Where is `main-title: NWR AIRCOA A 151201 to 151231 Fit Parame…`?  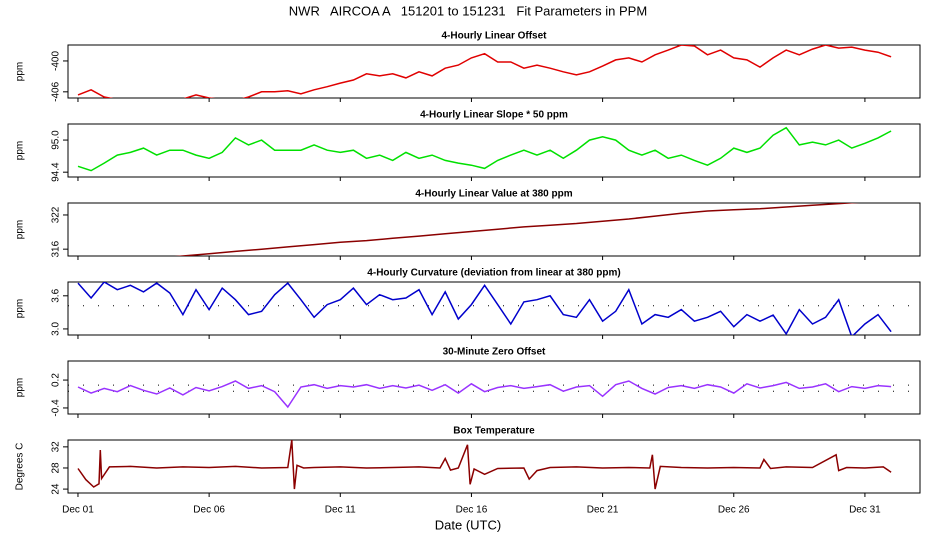
main-title: NWR AIRCOA A 151201 to 151231 Fit Parame… is located at coordinates (468, 10).